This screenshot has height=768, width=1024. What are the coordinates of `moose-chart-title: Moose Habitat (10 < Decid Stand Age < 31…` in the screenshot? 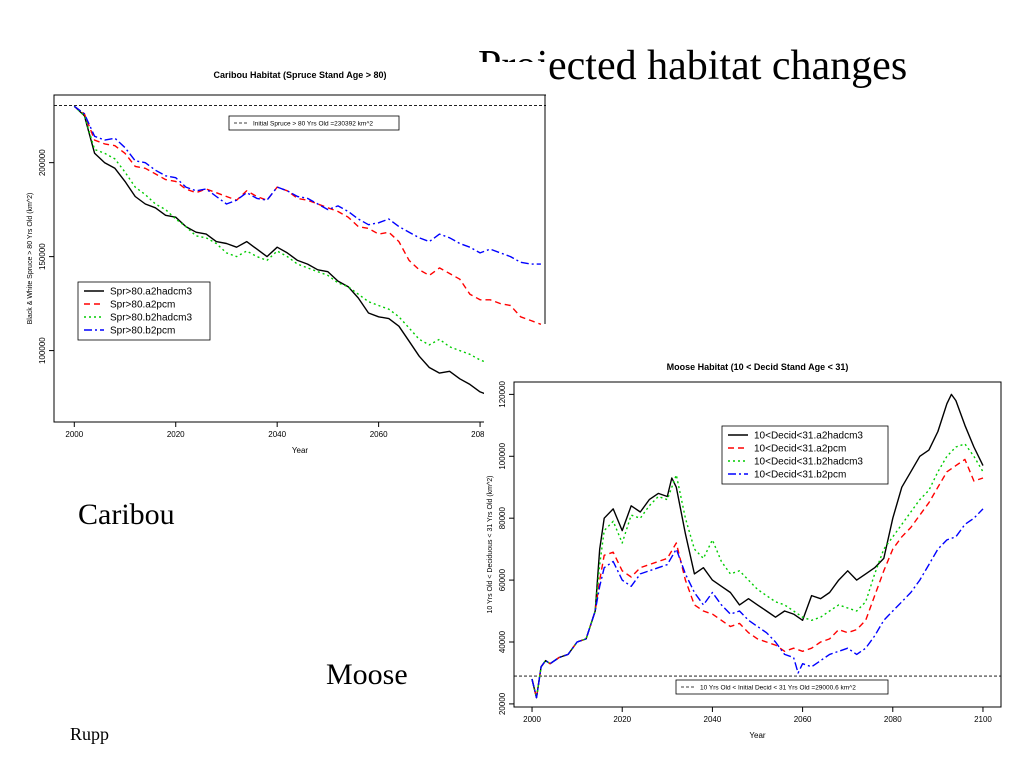 It's located at (758, 367).